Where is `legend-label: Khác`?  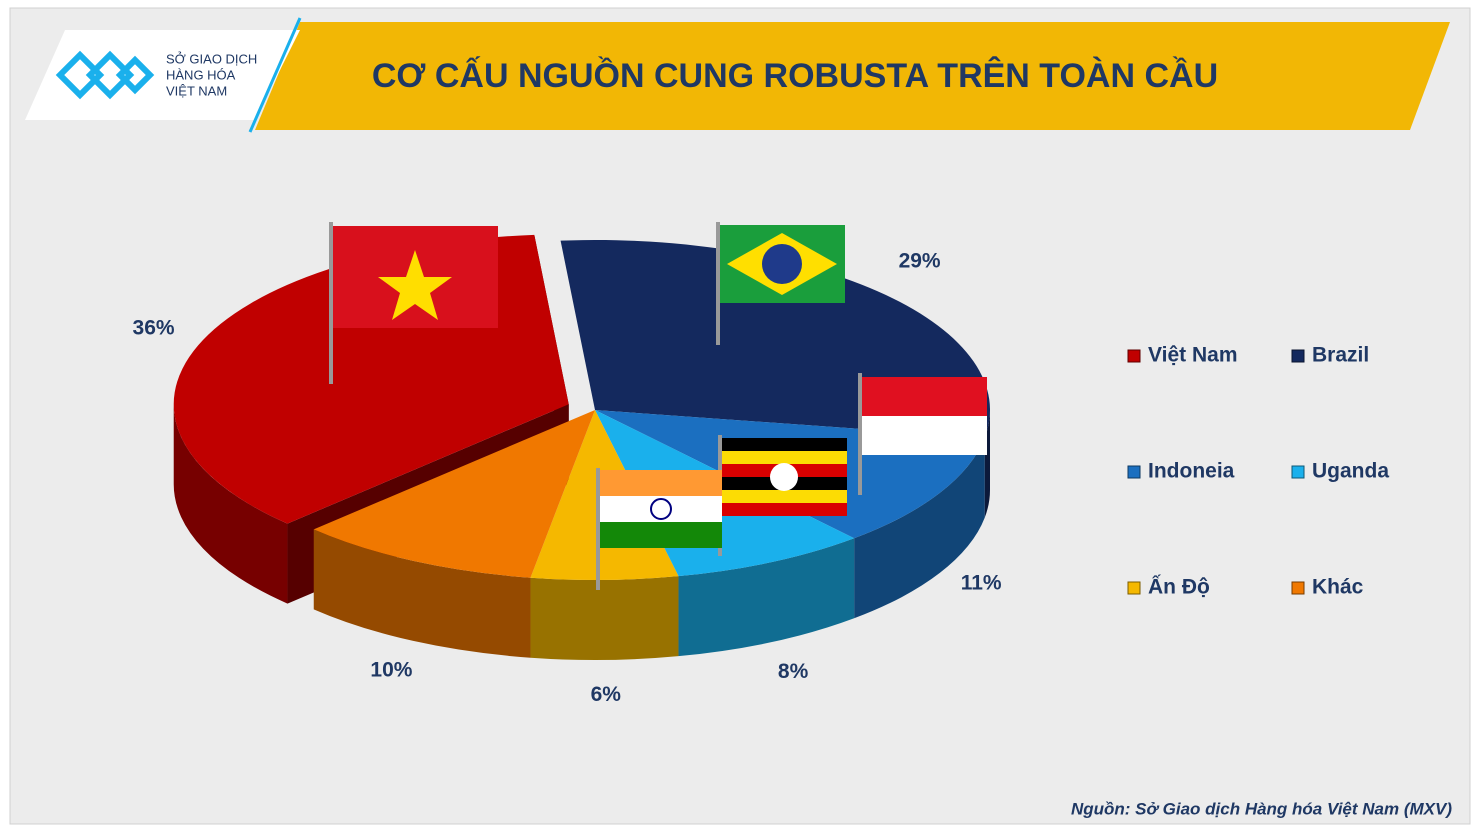 legend-label: Khác is located at coordinates (1338, 587).